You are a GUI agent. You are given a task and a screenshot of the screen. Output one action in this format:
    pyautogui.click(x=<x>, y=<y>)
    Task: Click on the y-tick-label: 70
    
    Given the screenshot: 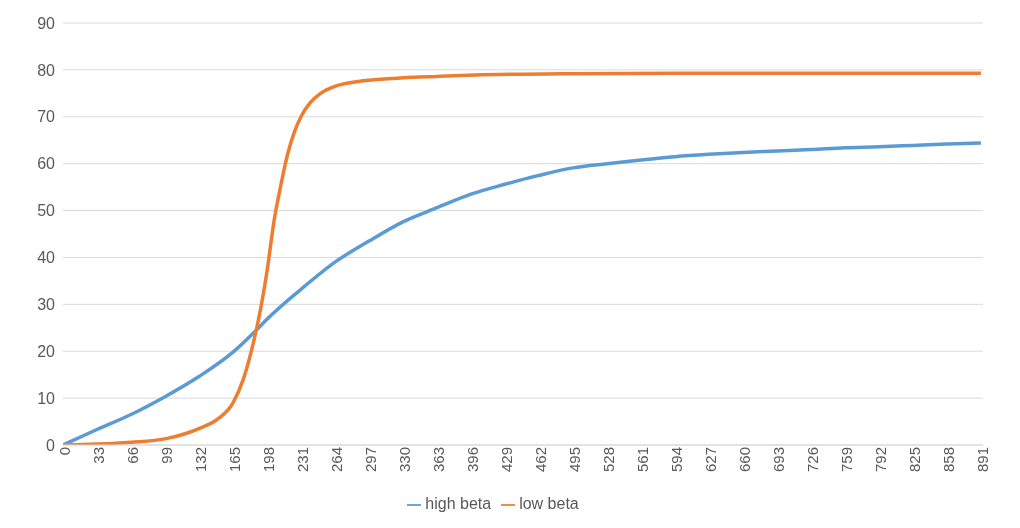 What is the action you would take?
    pyautogui.click(x=46, y=117)
    